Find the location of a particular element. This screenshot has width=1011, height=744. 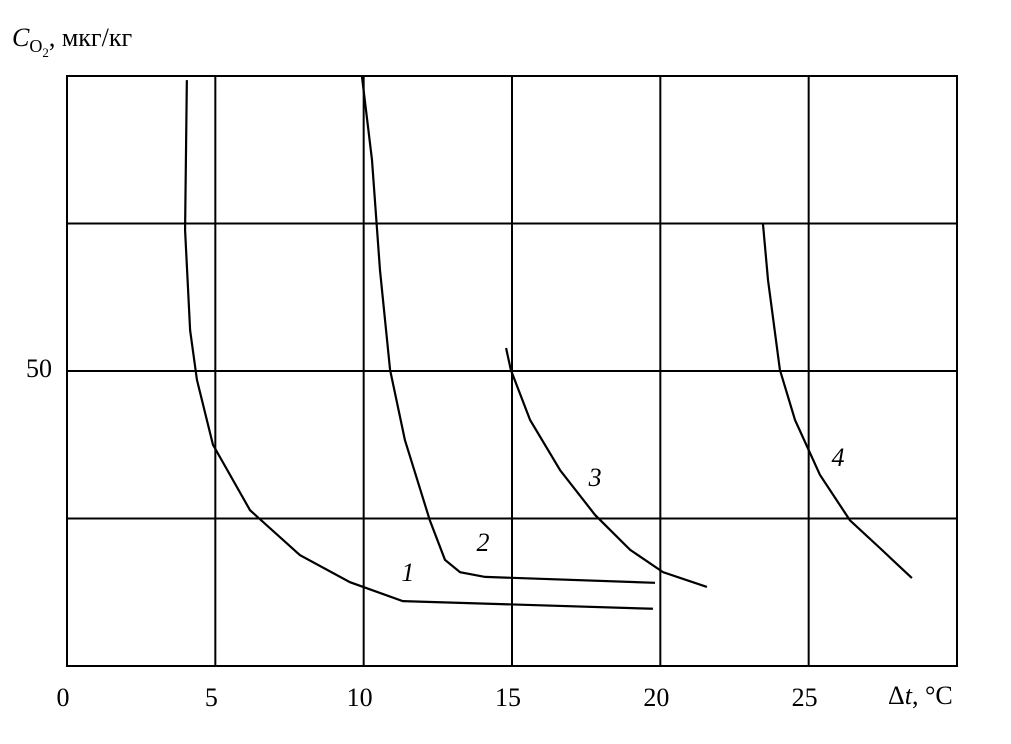

x-tick-label: 0 is located at coordinates (63, 697).